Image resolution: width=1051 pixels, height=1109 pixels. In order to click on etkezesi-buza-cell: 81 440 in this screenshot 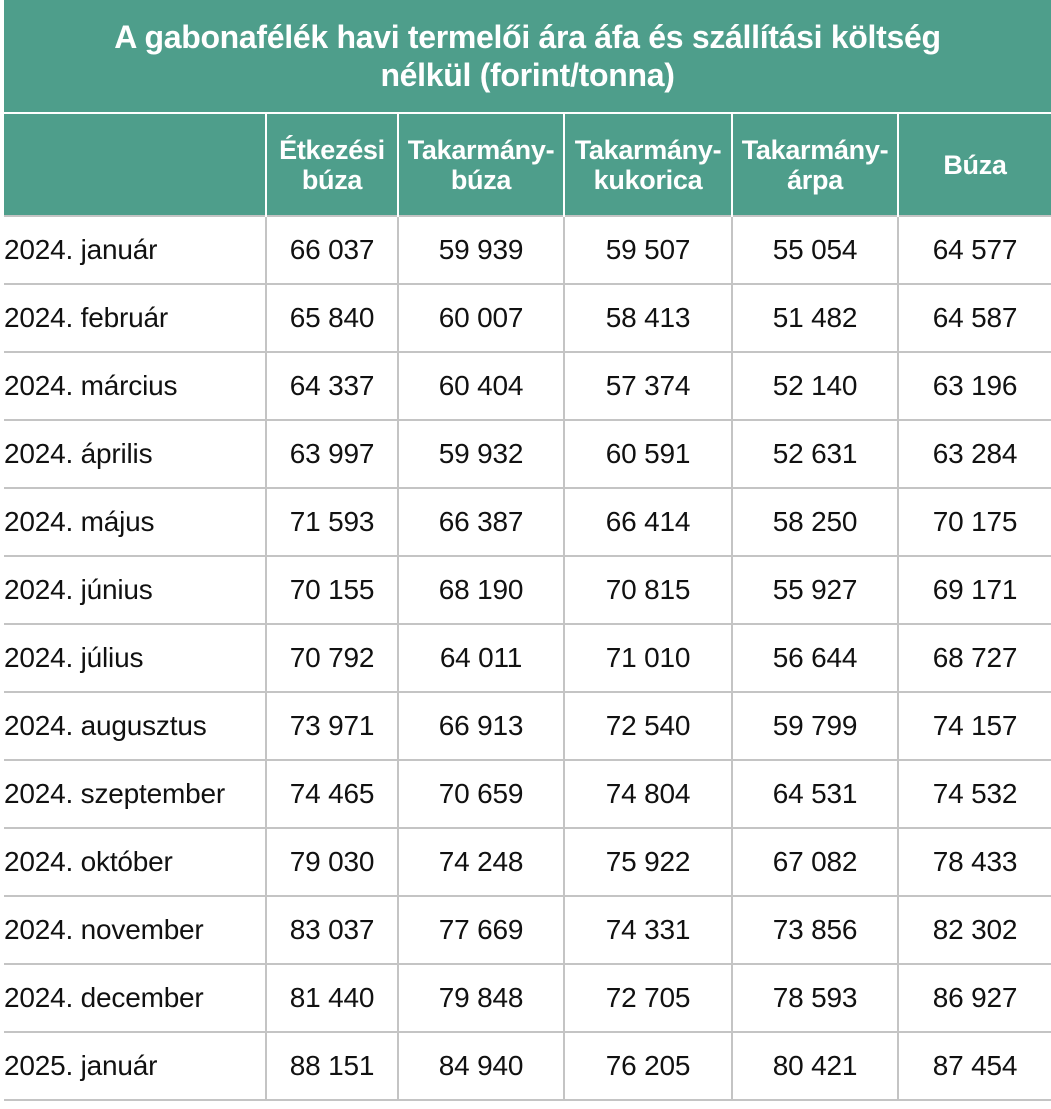, I will do `click(331, 997)`.